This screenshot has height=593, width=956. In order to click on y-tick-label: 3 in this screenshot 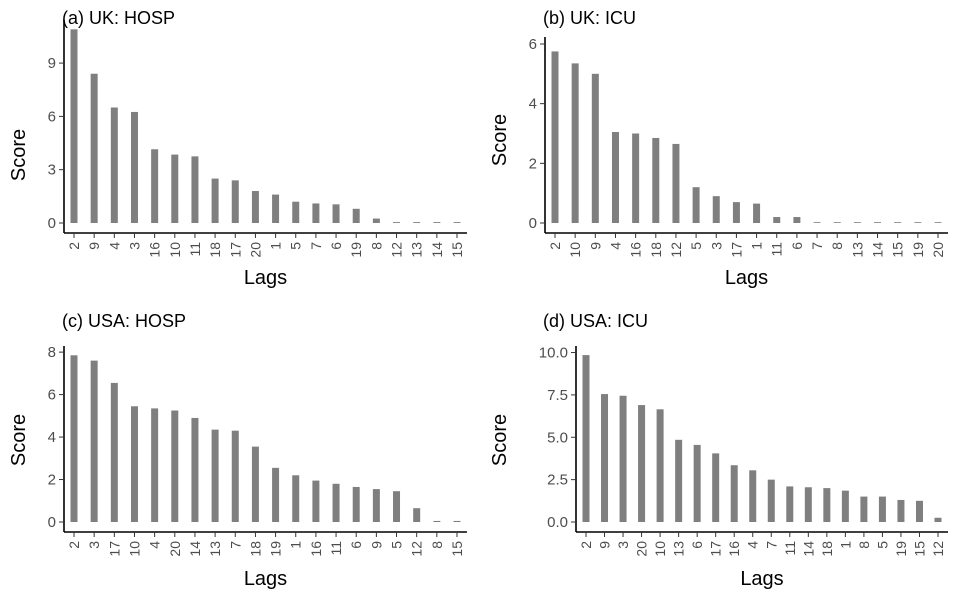, I will do `click(52, 170)`.